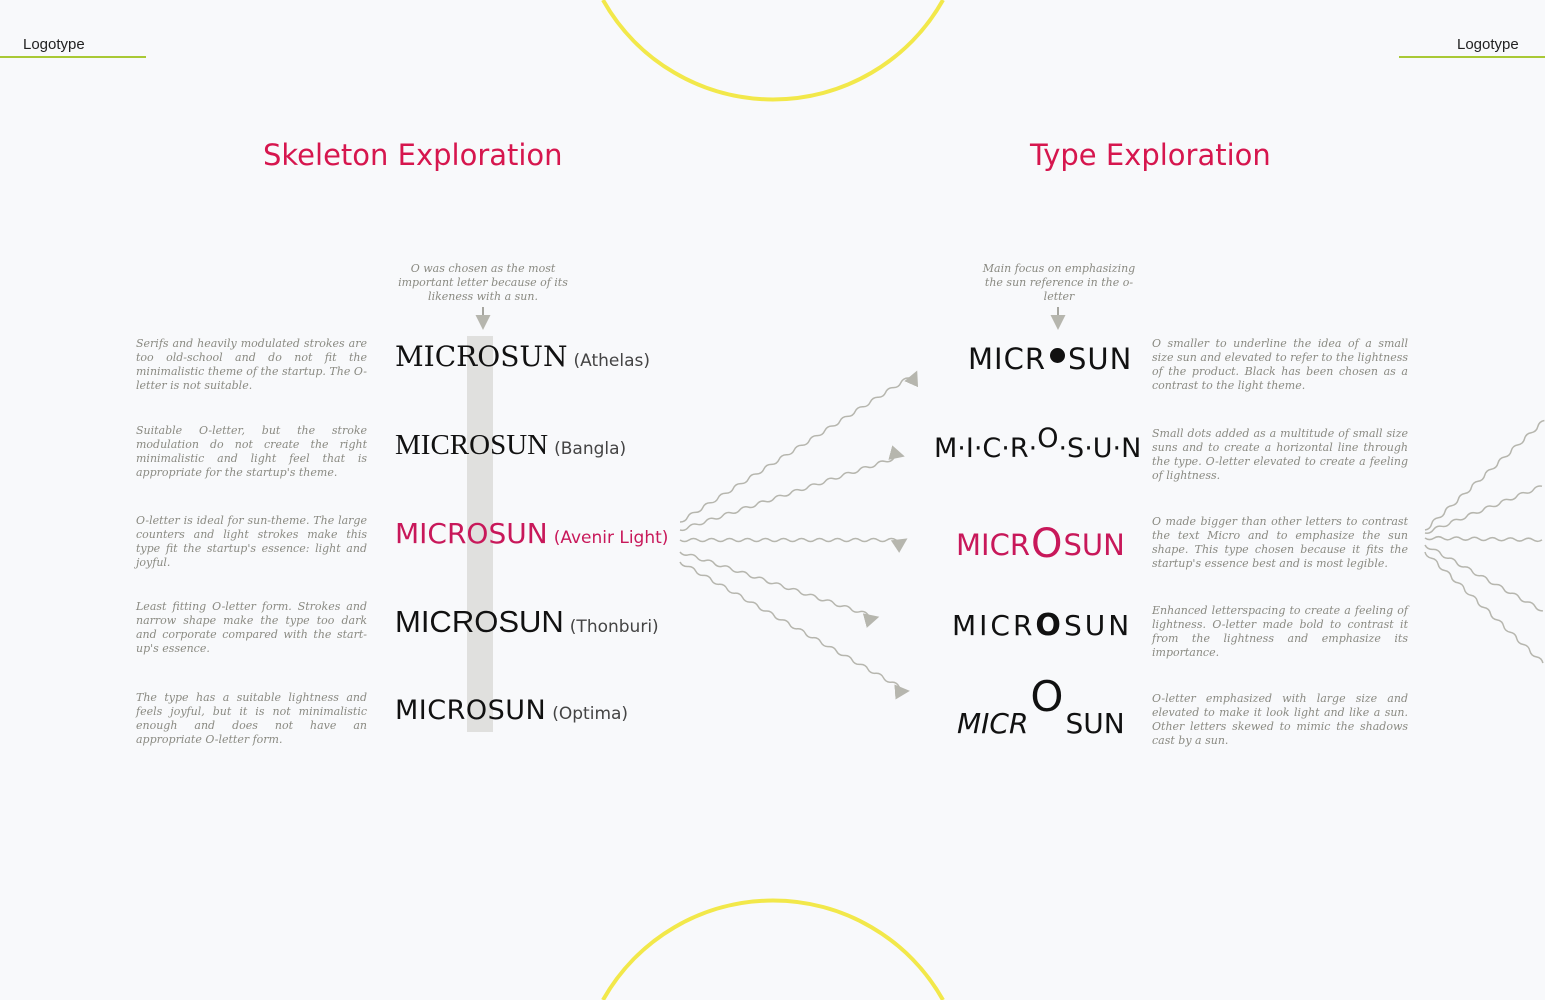 This screenshot has height=1000, width=1545. What do you see at coordinates (590, 449) in the screenshot?
I see `font-name-label: (Bangla)` at bounding box center [590, 449].